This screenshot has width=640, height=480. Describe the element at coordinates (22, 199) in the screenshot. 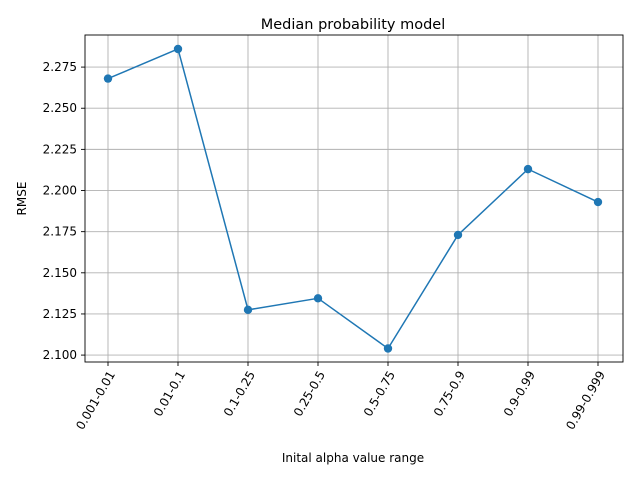

I see `y-axis-label: RMSE` at that location.